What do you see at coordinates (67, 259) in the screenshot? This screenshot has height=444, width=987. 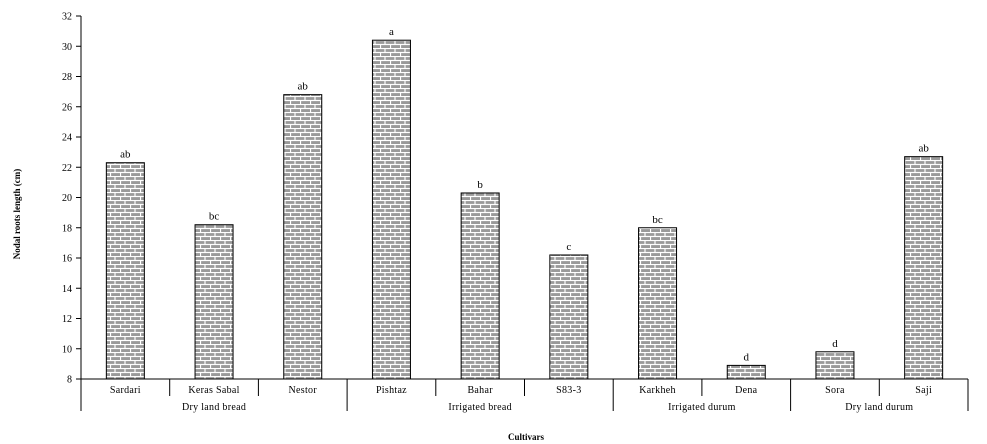 I see `y-tick-label: 16` at bounding box center [67, 259].